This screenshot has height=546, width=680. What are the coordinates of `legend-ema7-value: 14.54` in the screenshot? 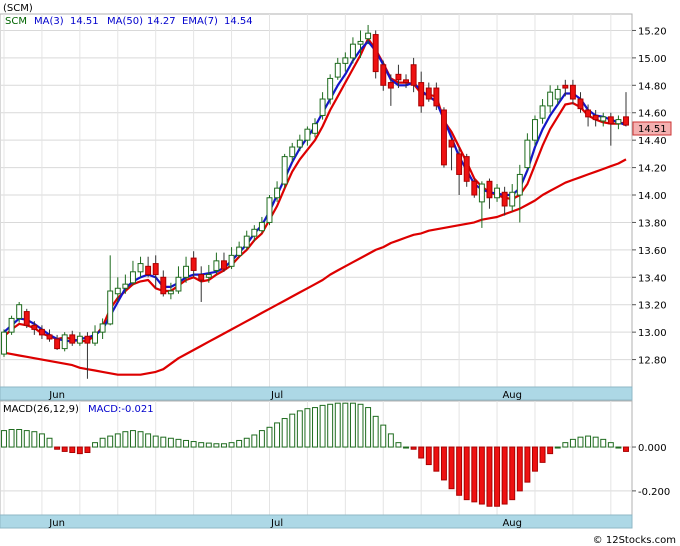 It's located at (238, 21).